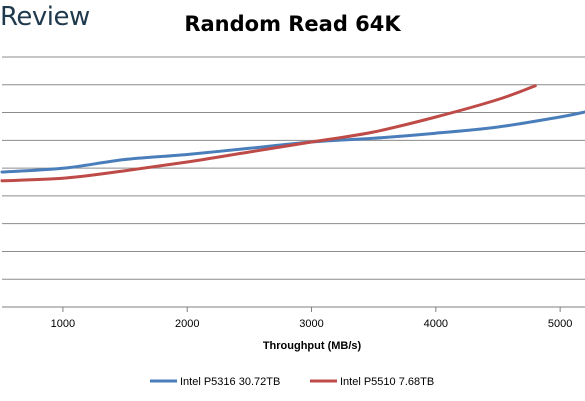 This screenshot has width=585, height=401. What do you see at coordinates (45, 17) in the screenshot?
I see `brand-logo-text: Review` at bounding box center [45, 17].